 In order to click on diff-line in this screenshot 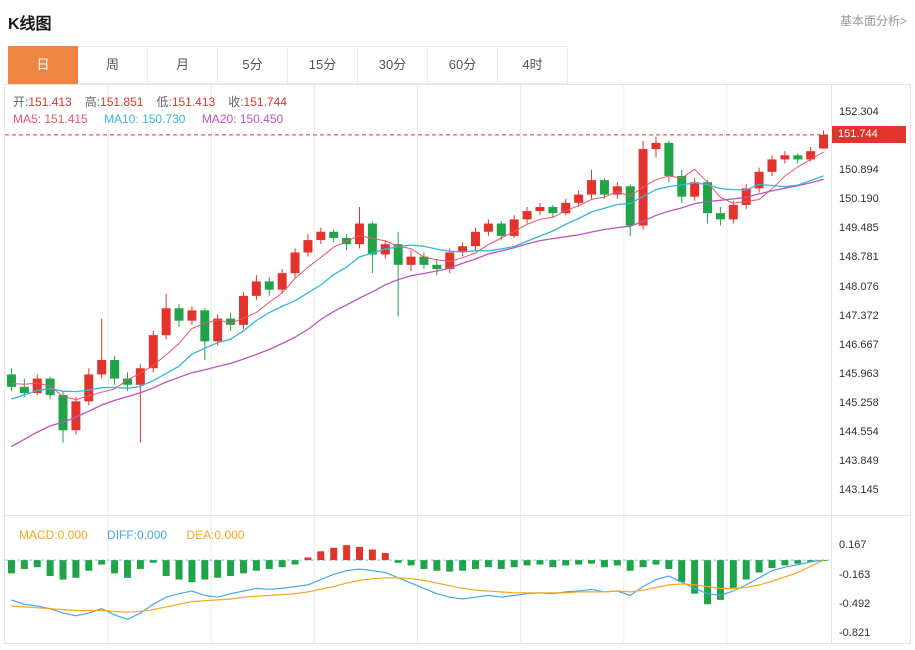, I will do `click(417, 589)`.